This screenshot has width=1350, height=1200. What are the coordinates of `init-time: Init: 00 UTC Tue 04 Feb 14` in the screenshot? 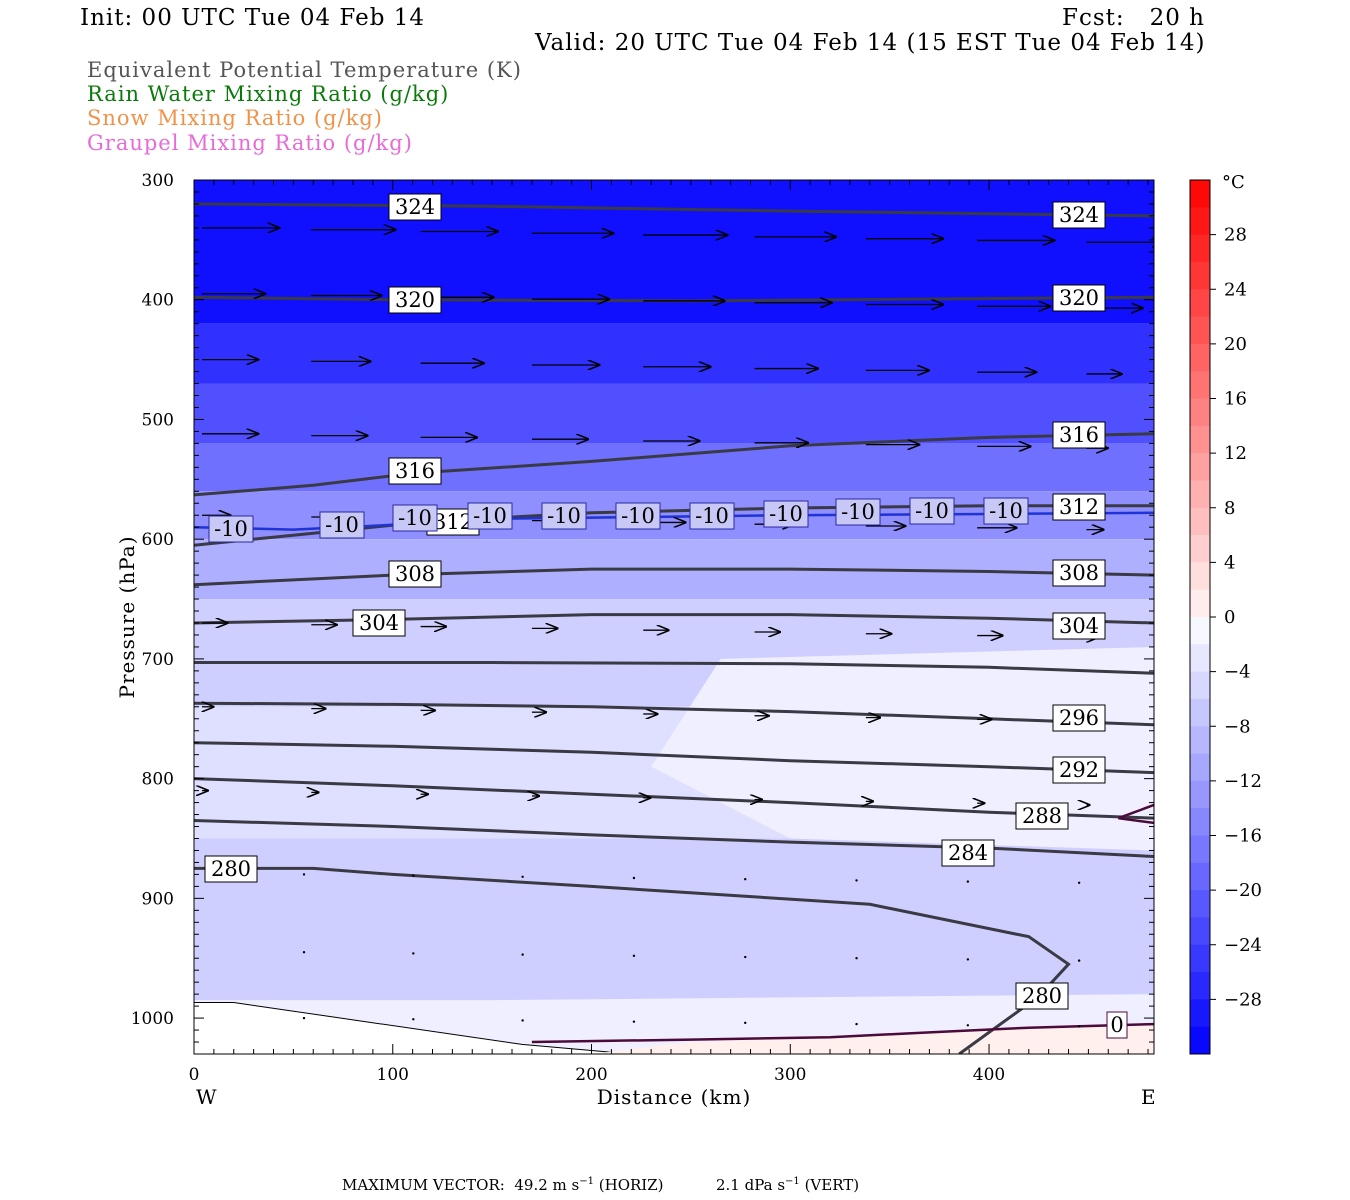 It's located at (253, 18).